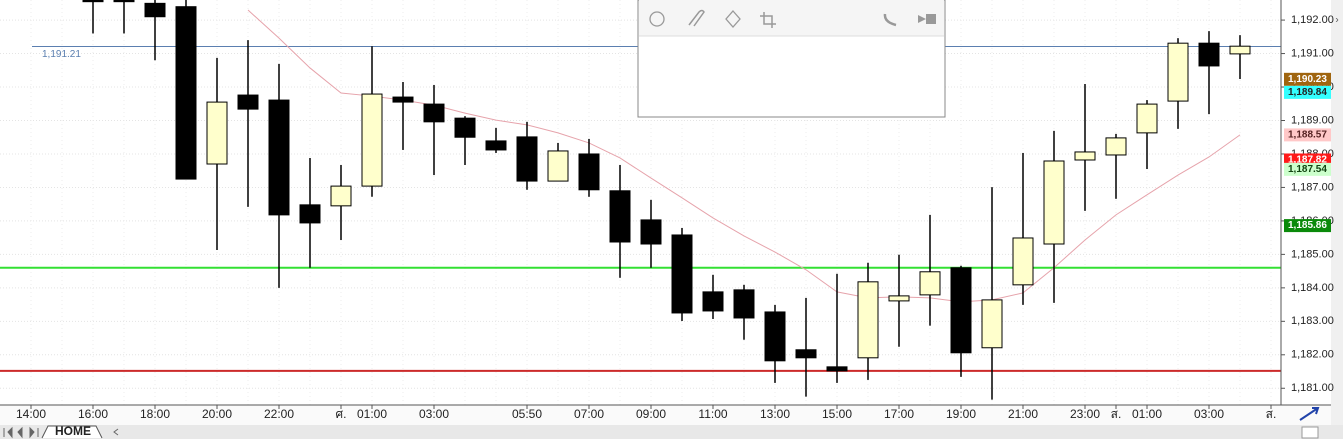 This screenshot has height=439, width=1343. Describe the element at coordinates (155, 414) in the screenshot. I see `x-tick-label: 18:00` at that location.